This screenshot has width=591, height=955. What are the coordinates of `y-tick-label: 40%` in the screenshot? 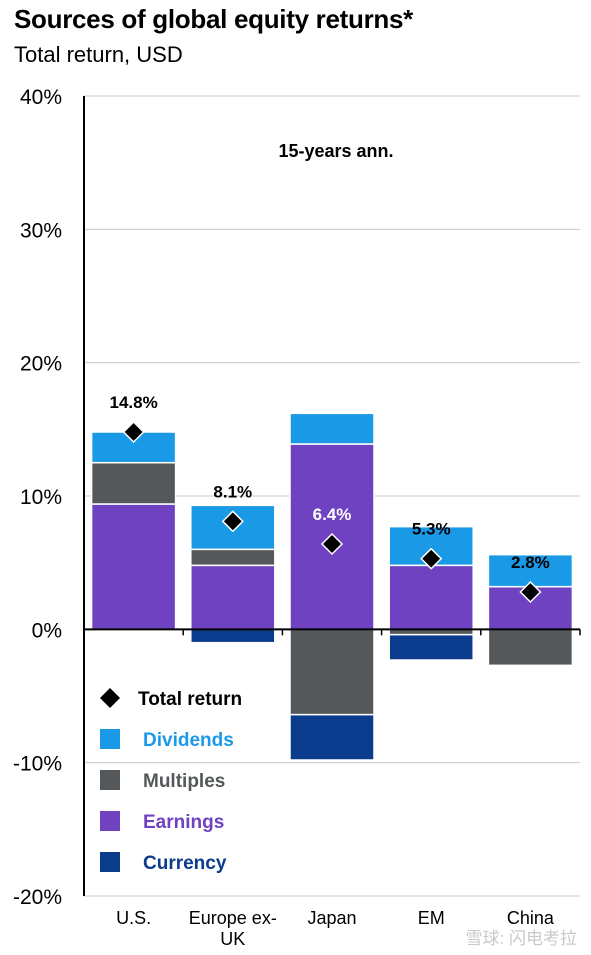 It's located at (41, 97).